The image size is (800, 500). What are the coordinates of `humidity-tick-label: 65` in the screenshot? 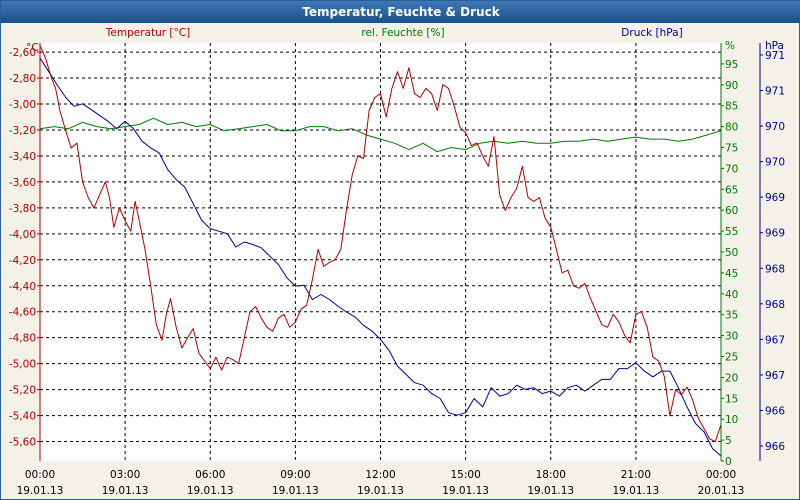 It's located at (731, 190).